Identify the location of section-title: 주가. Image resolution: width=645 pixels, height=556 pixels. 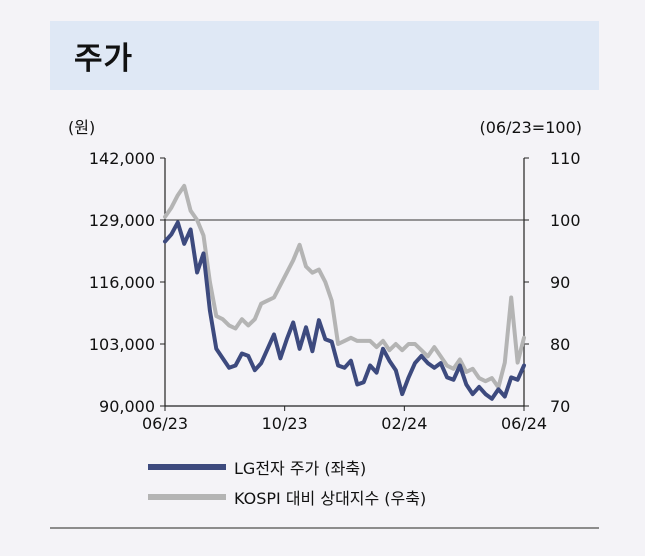
(104, 59).